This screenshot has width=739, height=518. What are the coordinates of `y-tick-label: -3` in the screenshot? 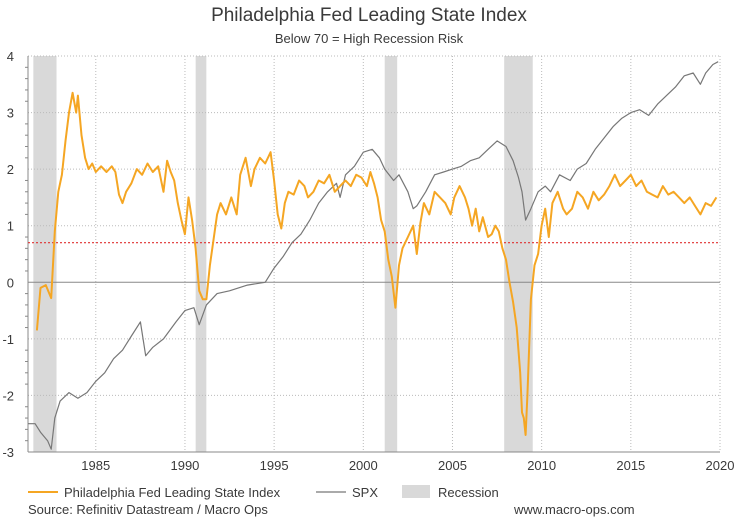 It's located at (8, 452).